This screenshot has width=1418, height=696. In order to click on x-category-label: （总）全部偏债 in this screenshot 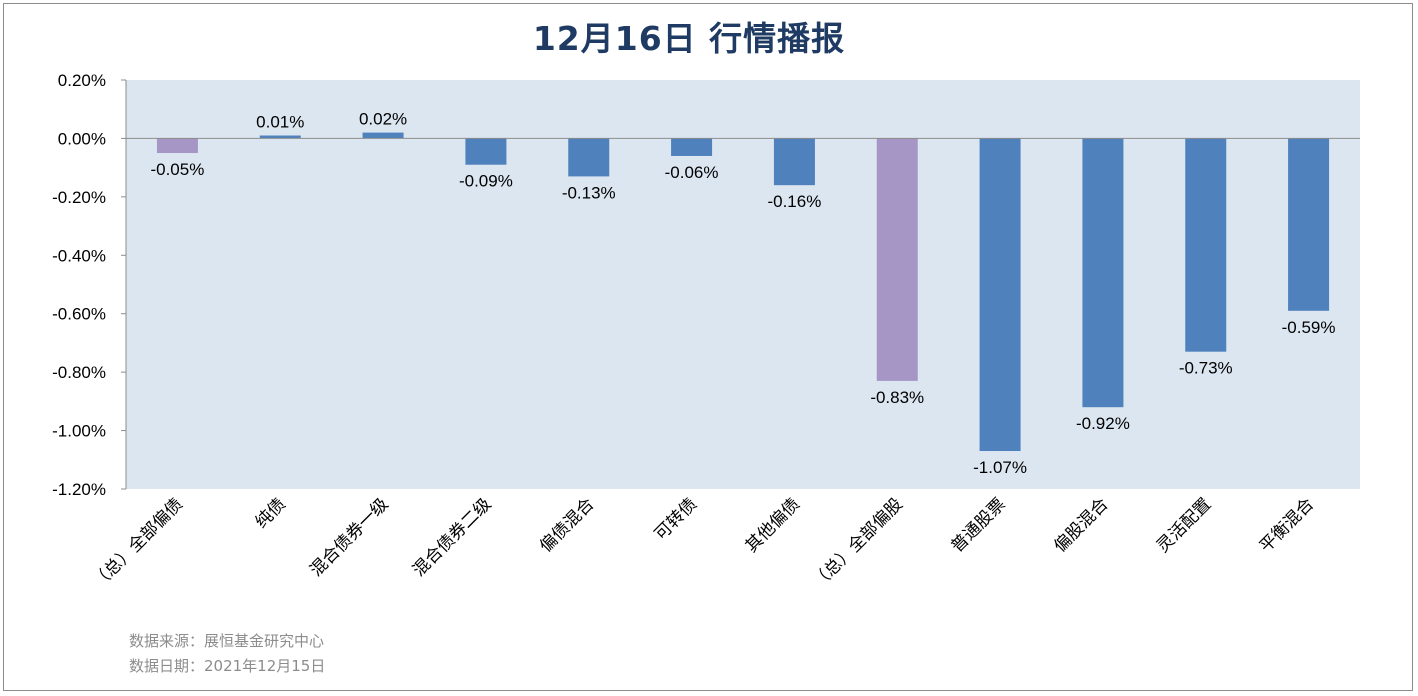, I will do `click(138, 543)`.